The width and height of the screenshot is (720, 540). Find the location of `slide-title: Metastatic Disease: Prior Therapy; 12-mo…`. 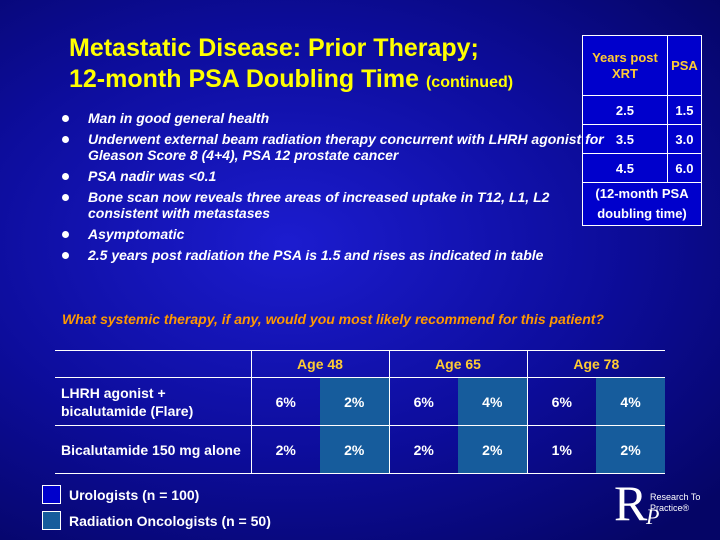

slide-title: Metastatic Disease: Prior Therapy; 12-mo… is located at coordinates (319, 65).